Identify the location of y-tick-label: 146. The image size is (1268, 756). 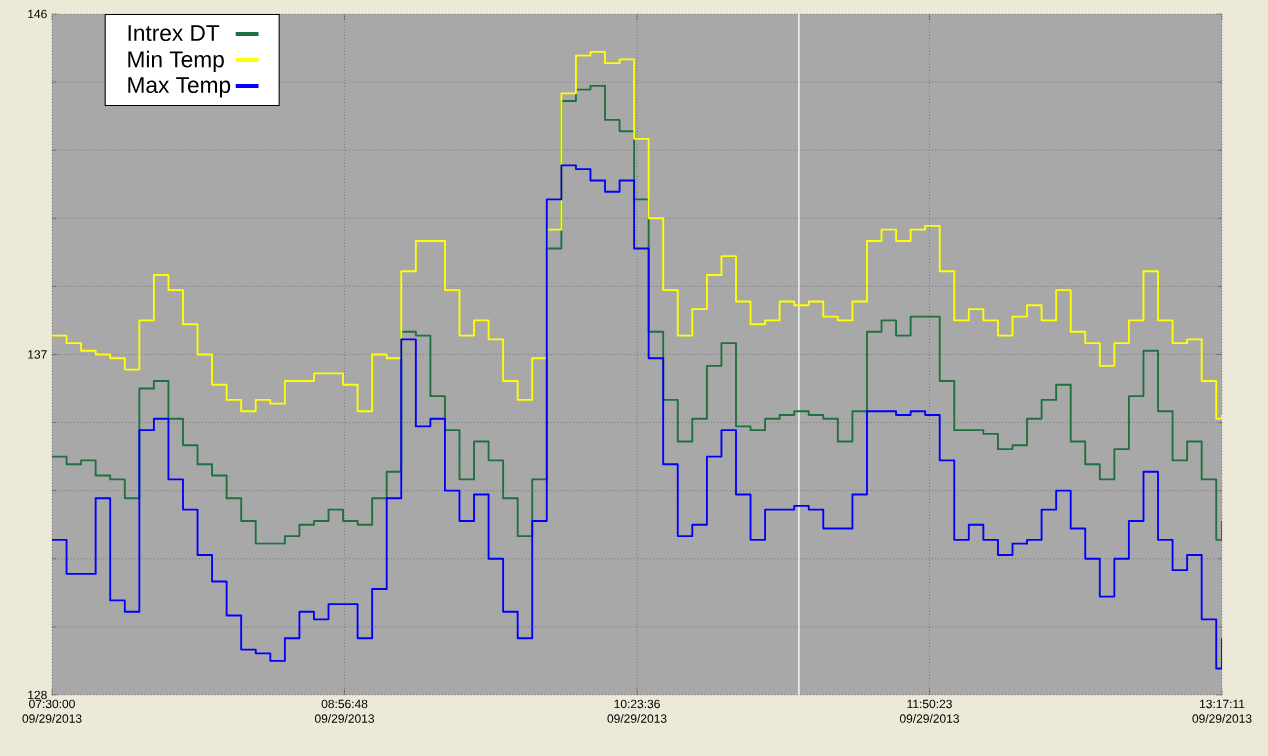
(37, 14).